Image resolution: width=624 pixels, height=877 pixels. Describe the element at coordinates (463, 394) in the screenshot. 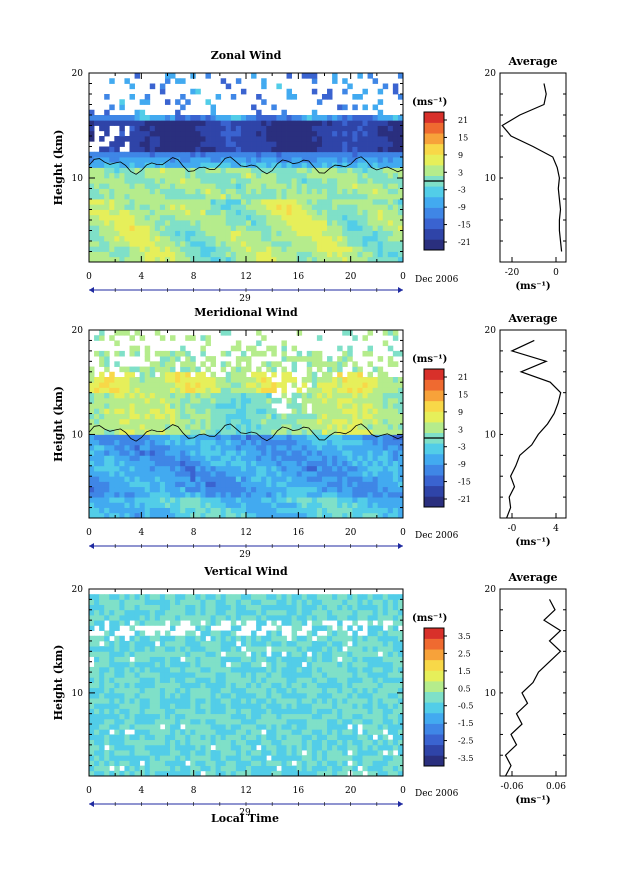

I see `colorbar-tick-label: 15` at that location.